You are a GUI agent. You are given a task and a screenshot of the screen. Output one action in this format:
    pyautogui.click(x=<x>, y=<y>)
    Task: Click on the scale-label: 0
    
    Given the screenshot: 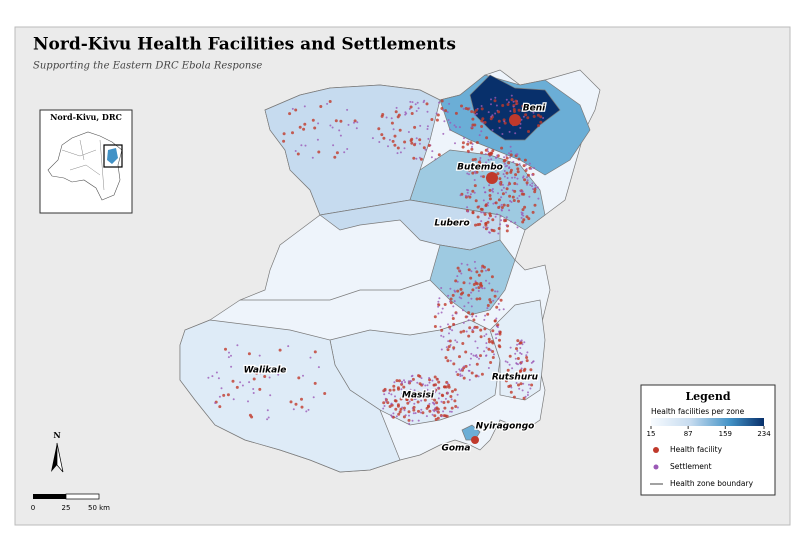 What is the action you would take?
    pyautogui.click(x=33, y=508)
    